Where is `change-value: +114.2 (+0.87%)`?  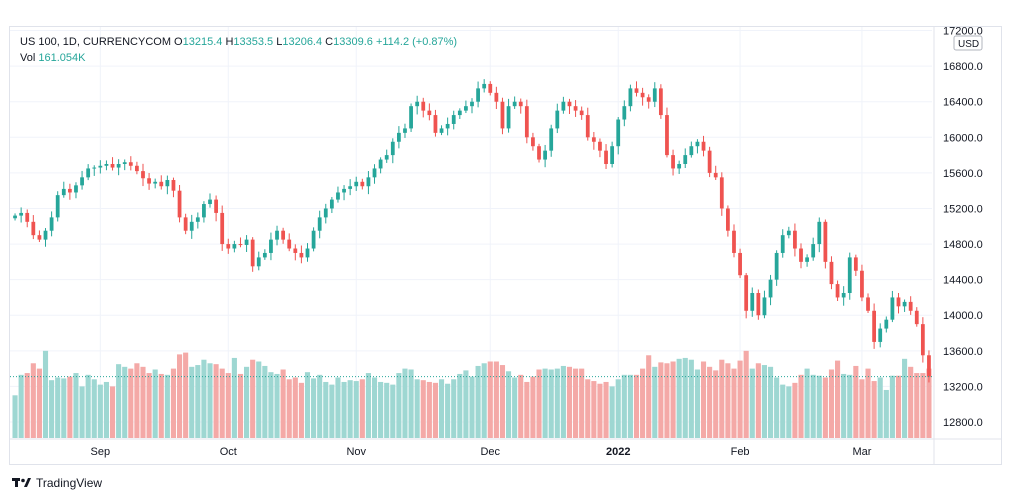
change-value: +114.2 (+0.87%) is located at coordinates (416, 42).